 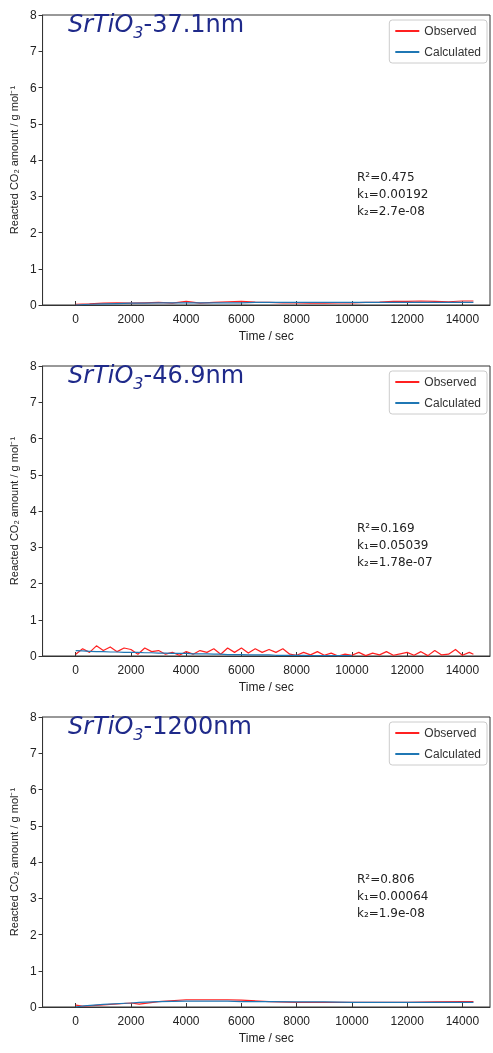 I want to click on line-series, so click(x=275, y=651).